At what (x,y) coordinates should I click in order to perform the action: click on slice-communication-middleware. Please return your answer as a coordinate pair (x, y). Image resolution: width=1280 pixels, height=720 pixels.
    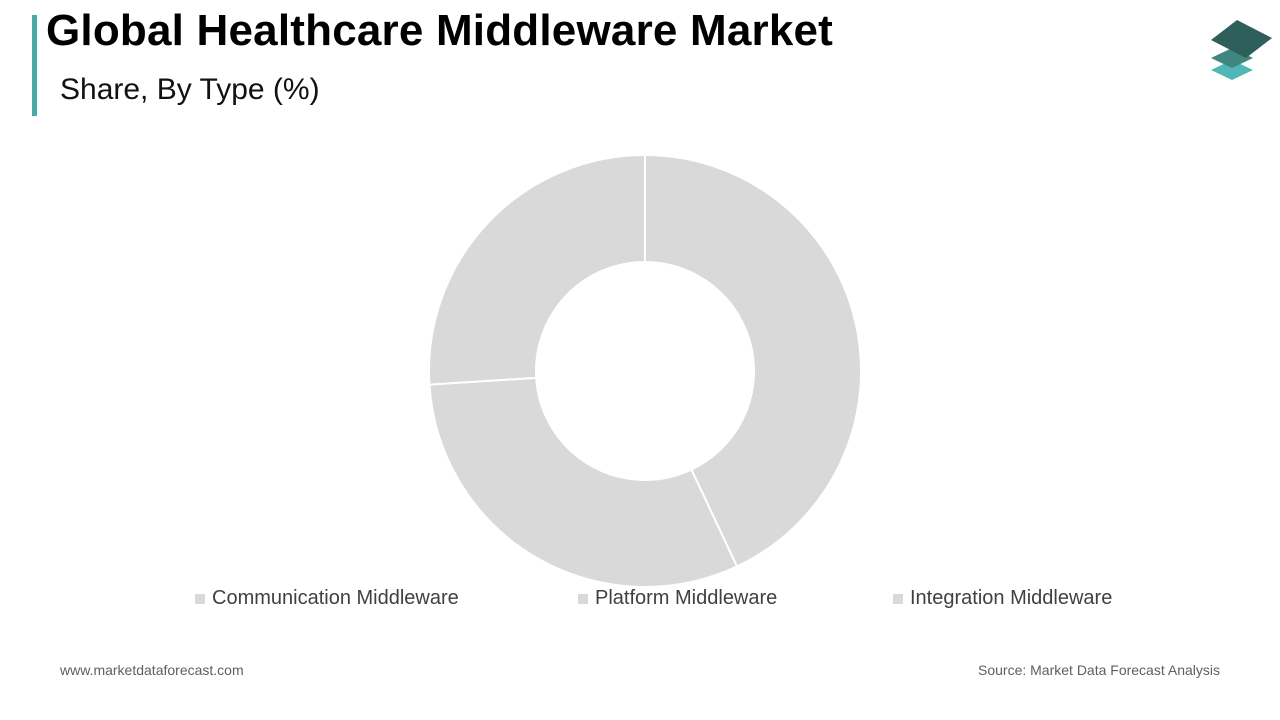
    Looking at the image, I should click on (753, 360).